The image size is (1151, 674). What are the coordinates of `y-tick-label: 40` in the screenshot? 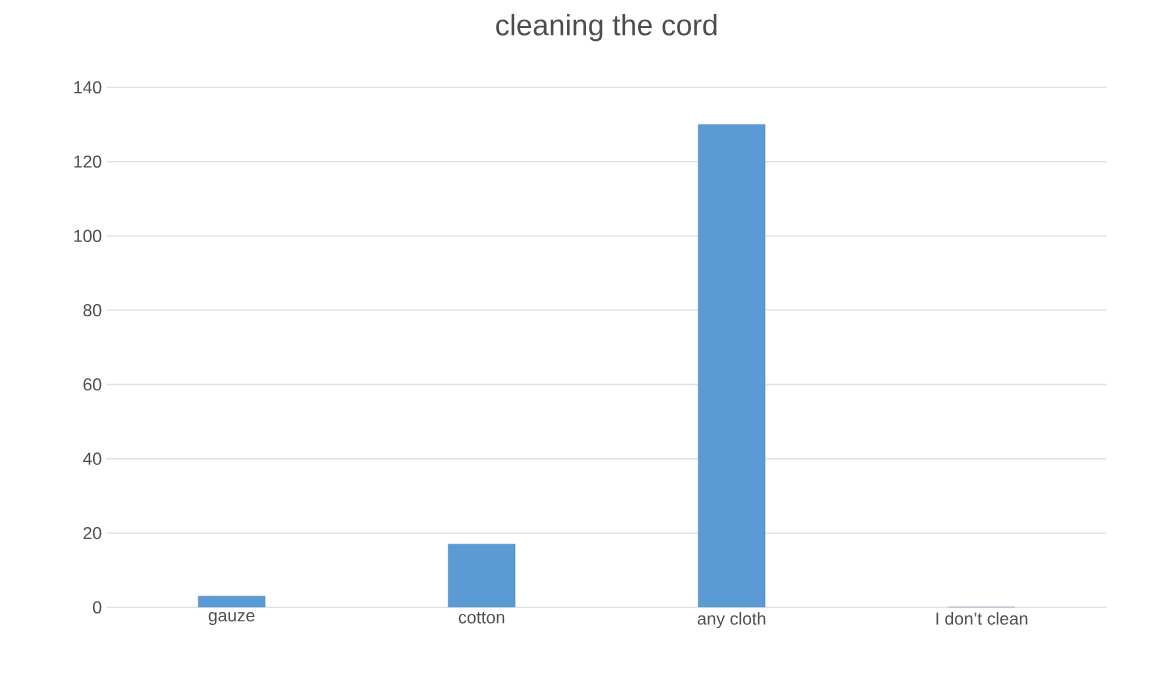 It's located at (92, 458).